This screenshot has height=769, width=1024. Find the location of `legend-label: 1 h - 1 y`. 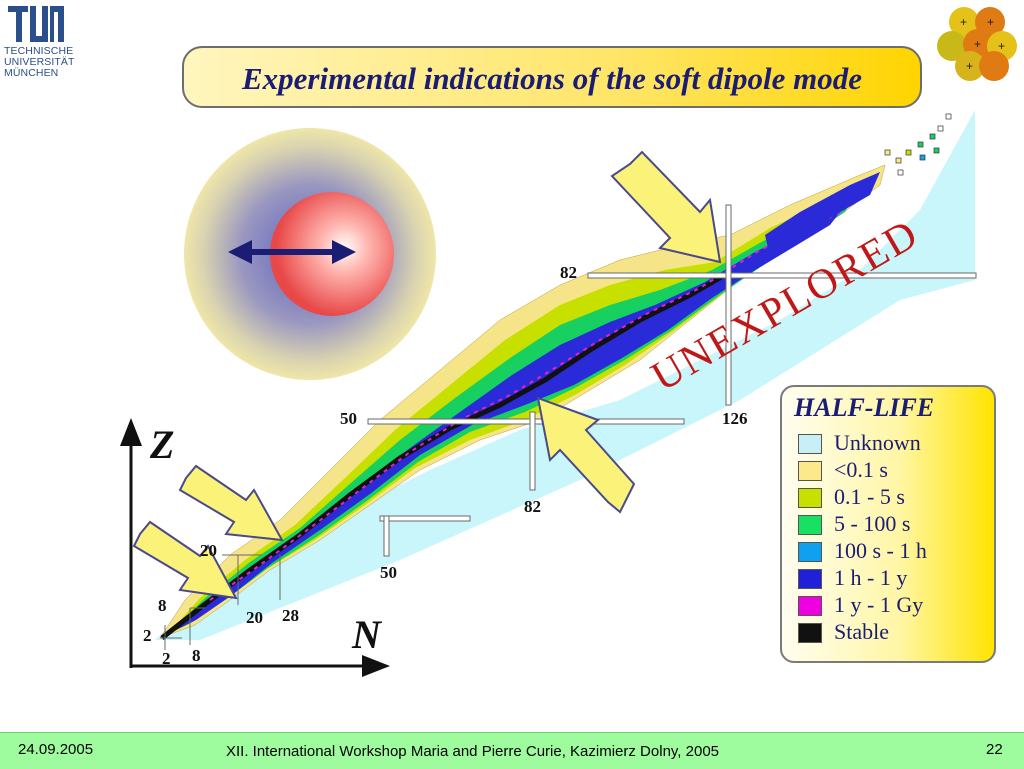

legend-label: 1 h - 1 y is located at coordinates (871, 577).